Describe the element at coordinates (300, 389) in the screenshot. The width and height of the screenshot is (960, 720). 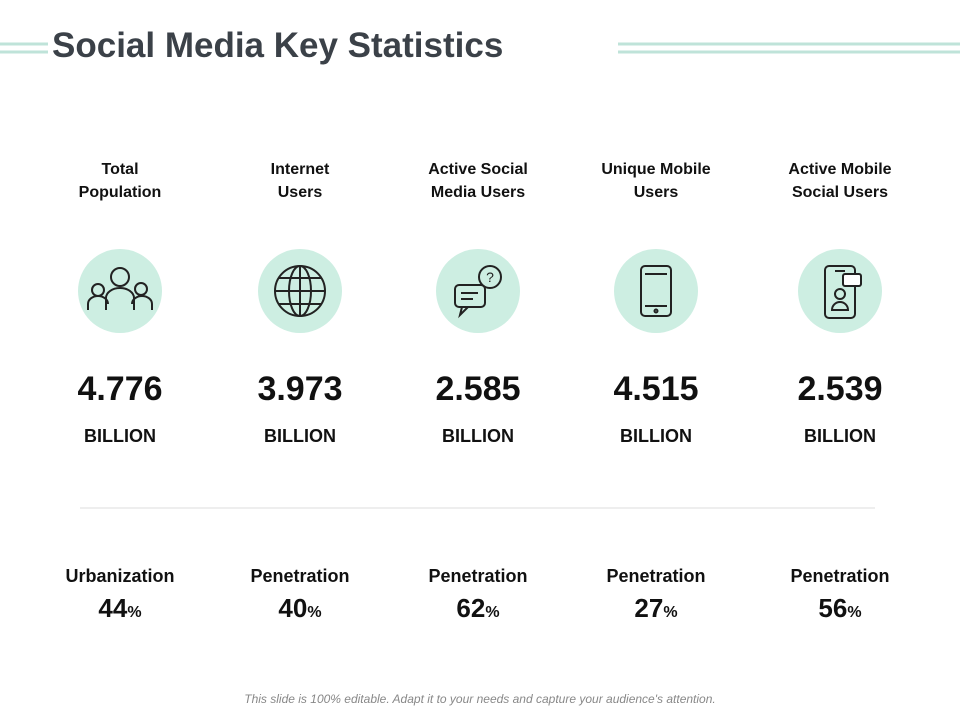
I see `stat-value: 3.973` at that location.